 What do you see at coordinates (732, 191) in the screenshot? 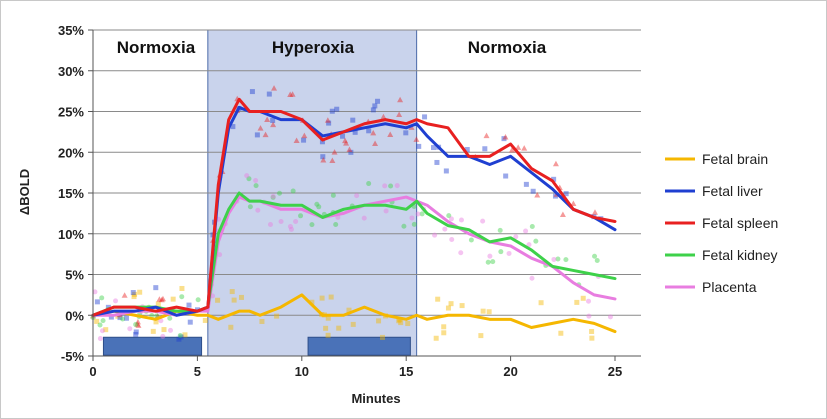
I see `fetal-liver-legend-label: Fetal liver` at bounding box center [732, 191].